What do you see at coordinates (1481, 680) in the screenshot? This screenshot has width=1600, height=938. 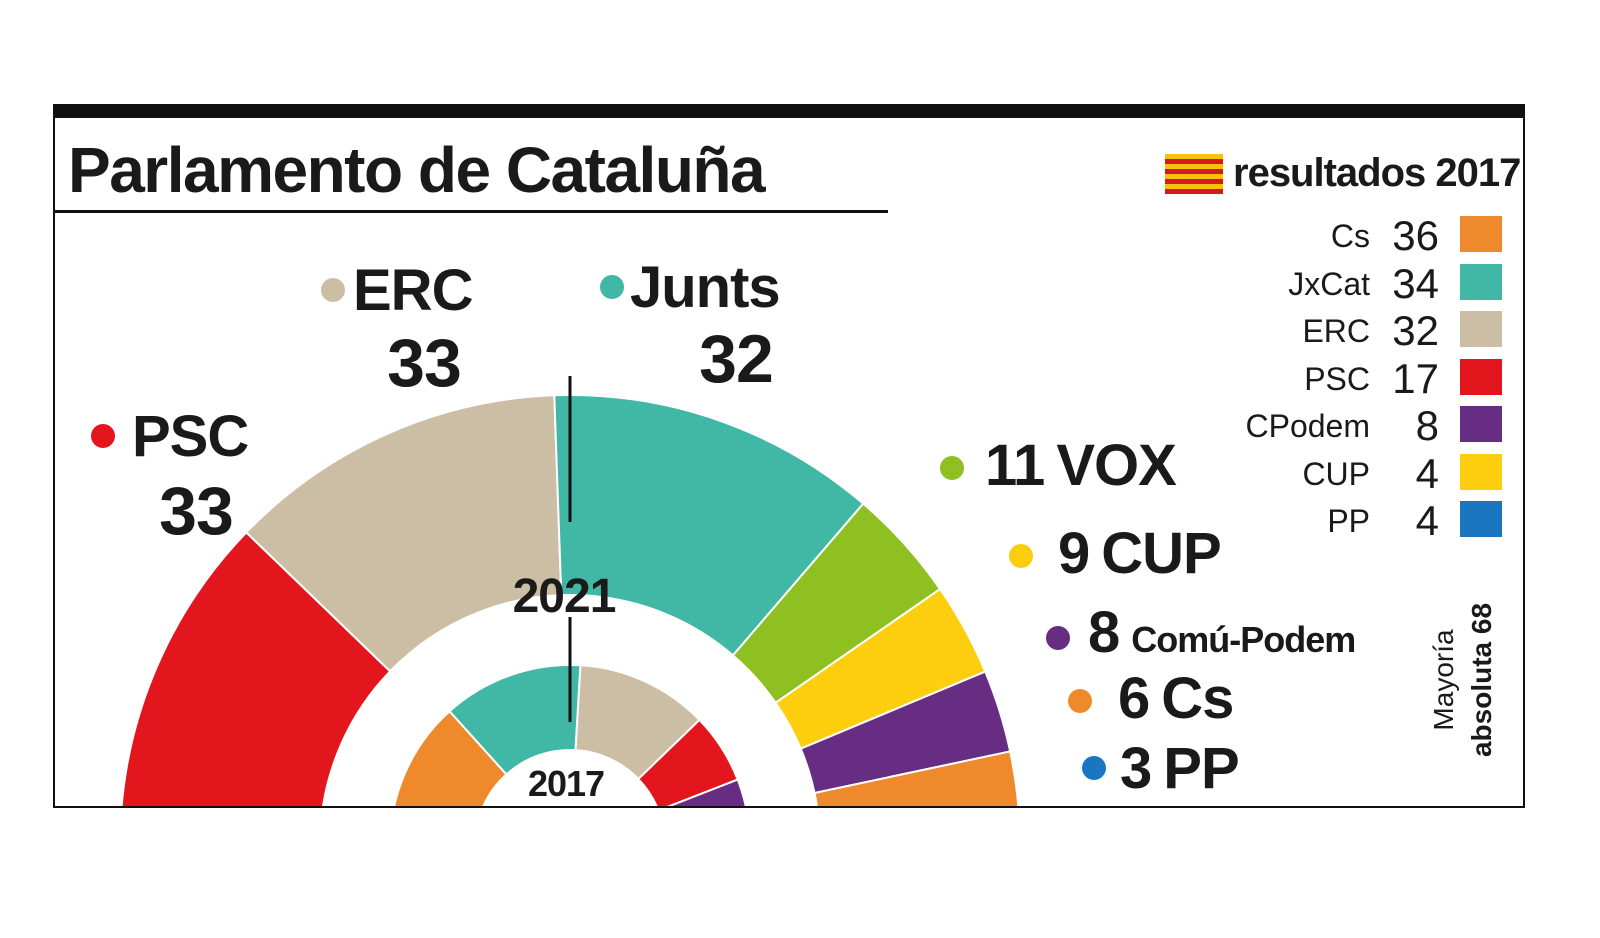 I see `majority-line-2: absoluta 68` at bounding box center [1481, 680].